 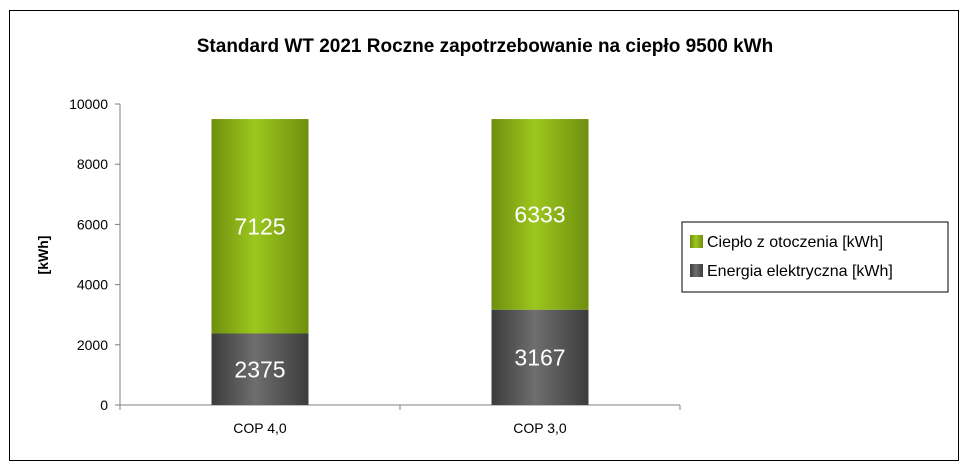 I want to click on bar-data-label: 6333, so click(x=539, y=214).